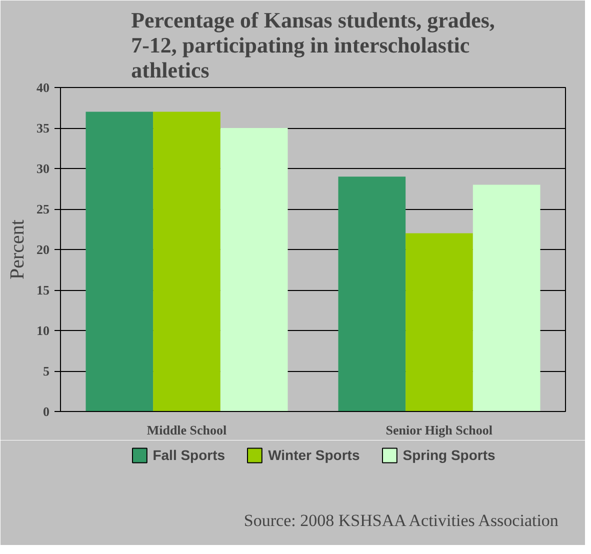  What do you see at coordinates (439, 430) in the screenshot?
I see `x-tick-label: Senior High School` at bounding box center [439, 430].